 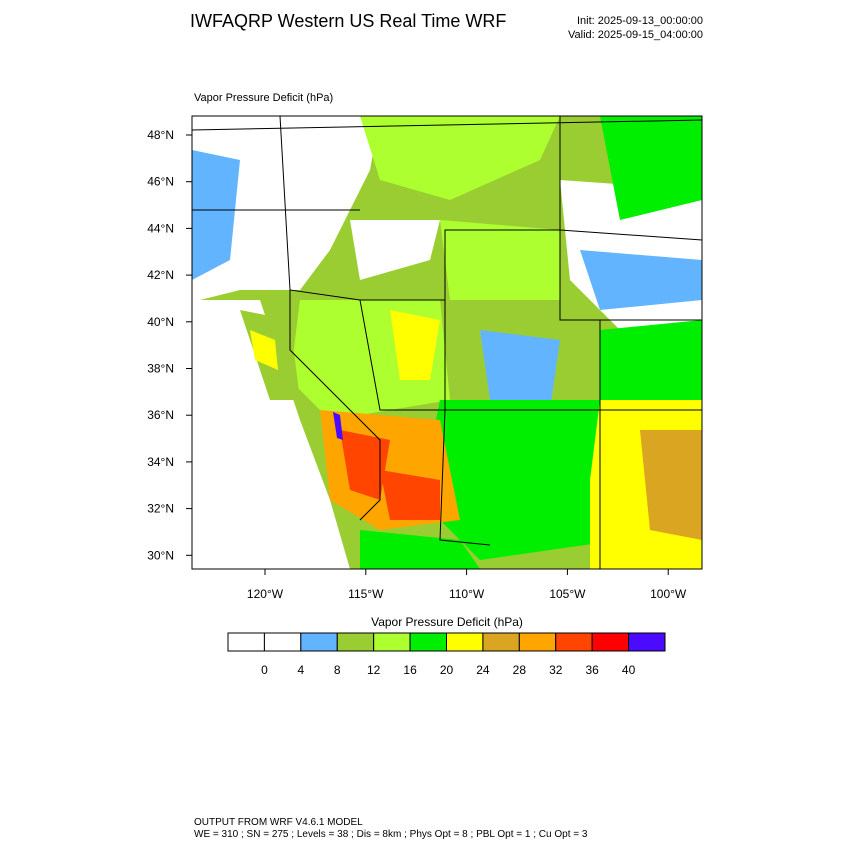 What do you see at coordinates (520, 670) in the screenshot?
I see `colorbar-label: 28` at bounding box center [520, 670].